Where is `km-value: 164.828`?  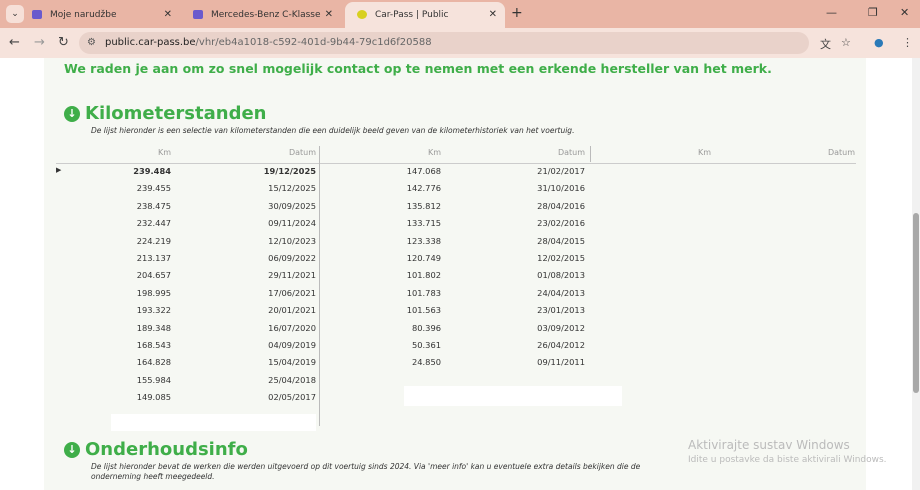 km-value: 164.828 is located at coordinates (153, 362).